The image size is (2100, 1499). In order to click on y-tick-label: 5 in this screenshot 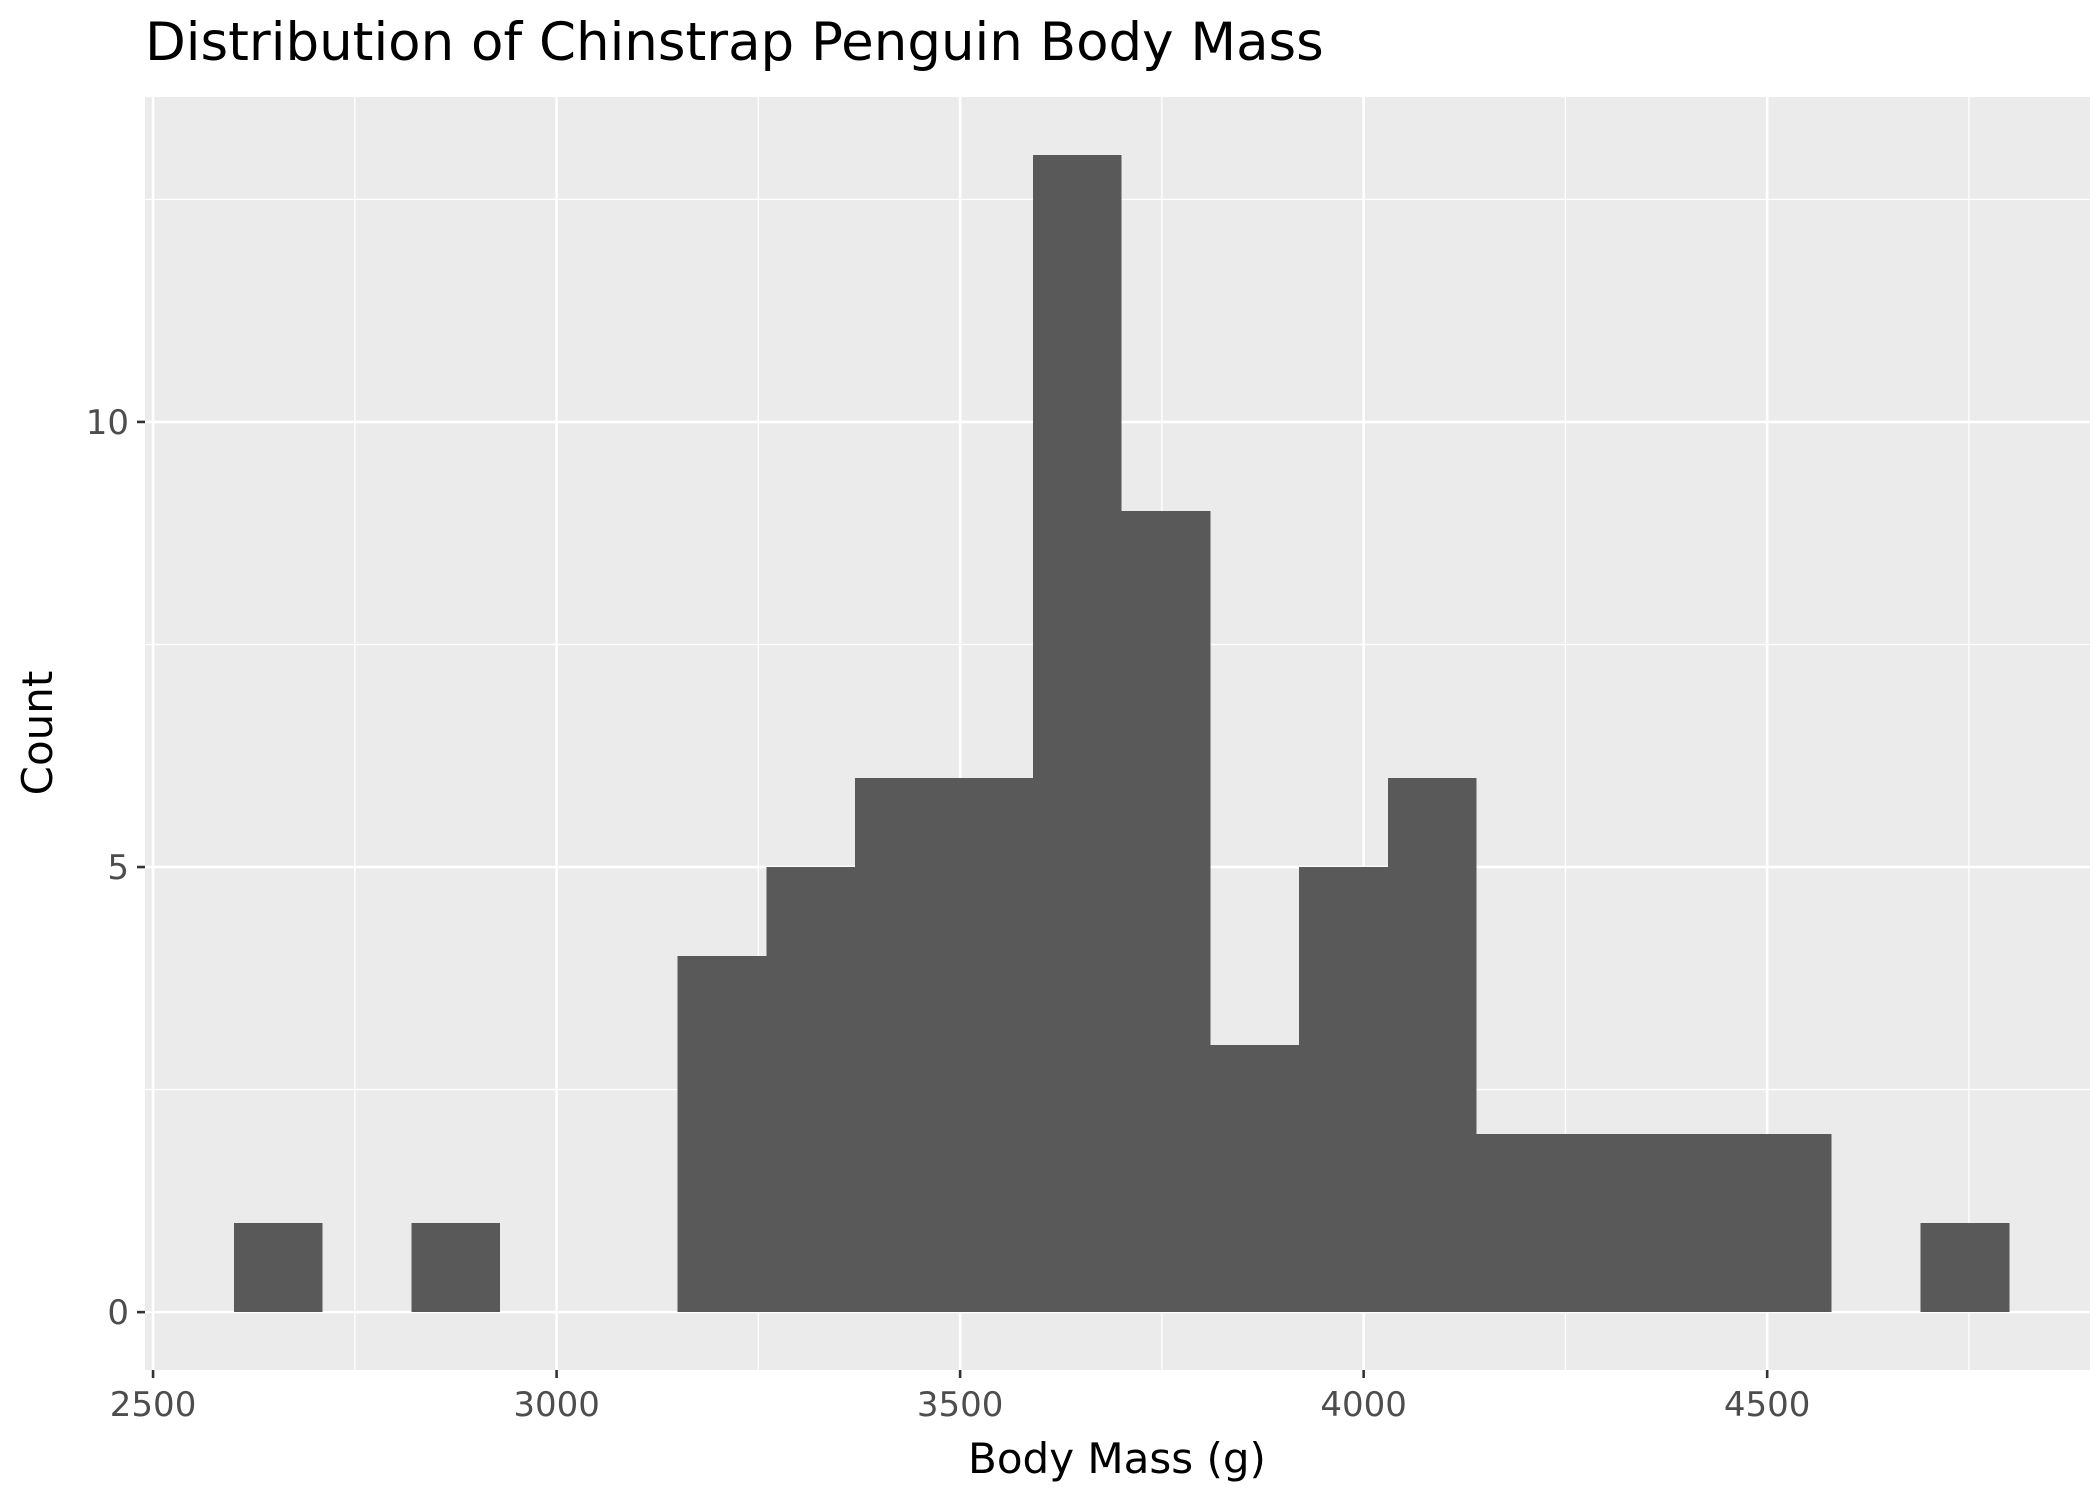, I will do `click(118, 868)`.